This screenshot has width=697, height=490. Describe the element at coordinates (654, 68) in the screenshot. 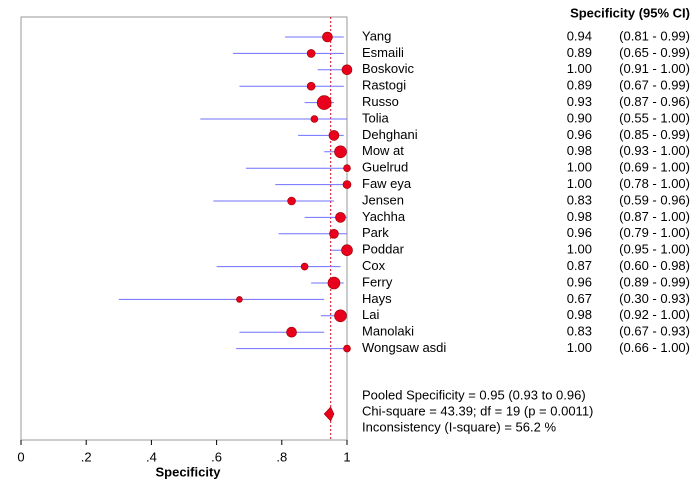

I see `ci-label: (0.91 - 1.00)` at that location.